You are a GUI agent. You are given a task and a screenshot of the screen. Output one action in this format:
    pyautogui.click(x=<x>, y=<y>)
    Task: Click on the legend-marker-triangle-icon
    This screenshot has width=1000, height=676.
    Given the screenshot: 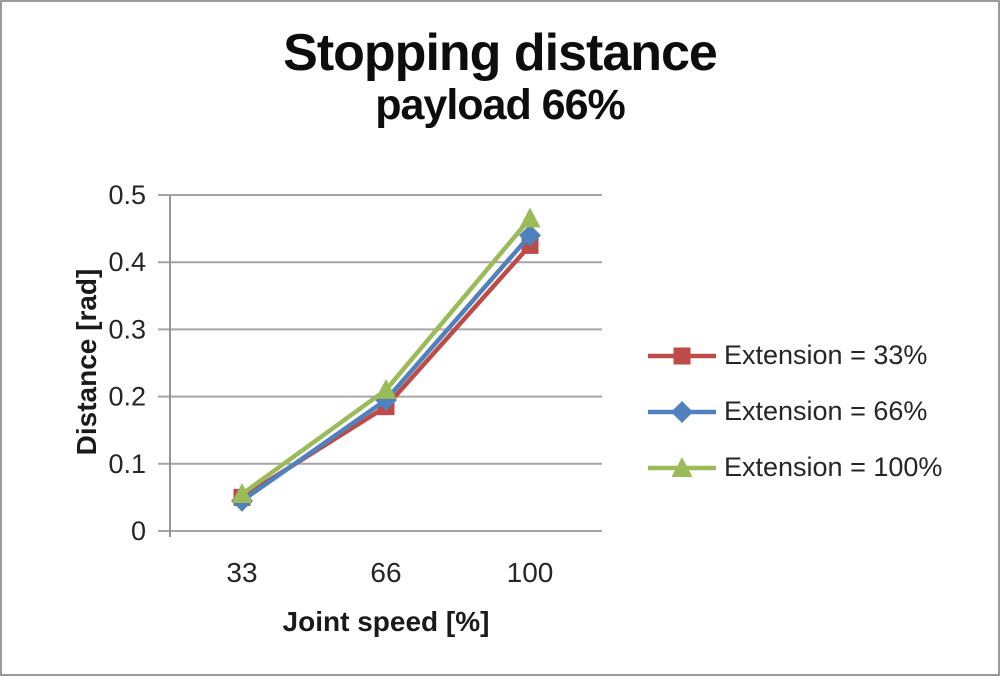 What is the action you would take?
    pyautogui.click(x=682, y=468)
    